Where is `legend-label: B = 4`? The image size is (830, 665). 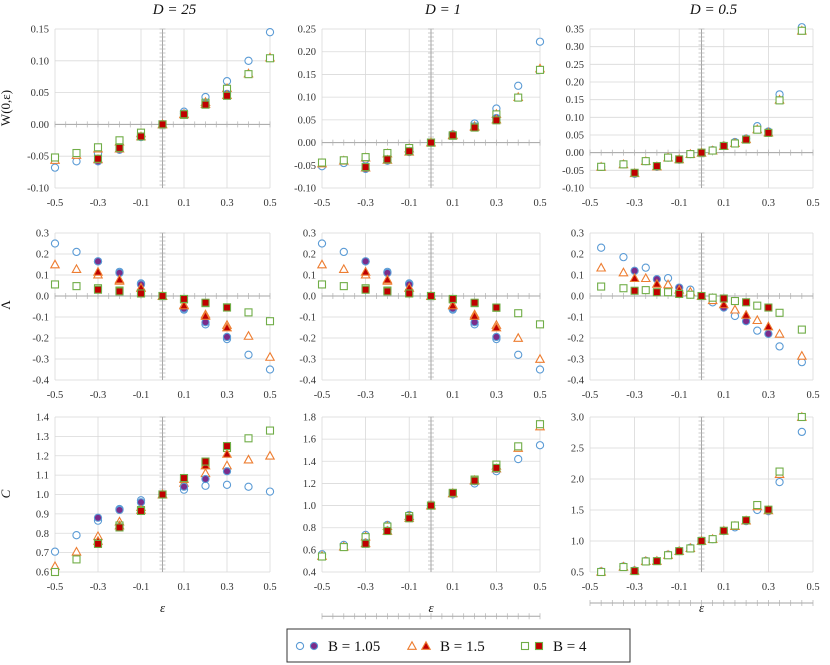 legend-label: B = 4 is located at coordinates (570, 647).